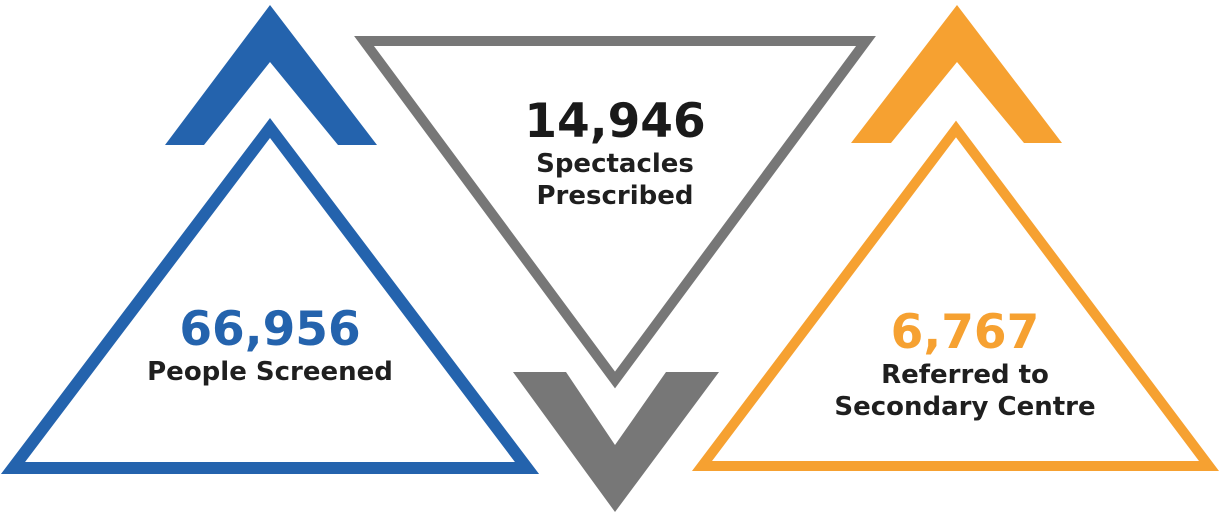  Describe the element at coordinates (615, 121) in the screenshot. I see `spectacles-prescribed-value: 14,946` at that location.